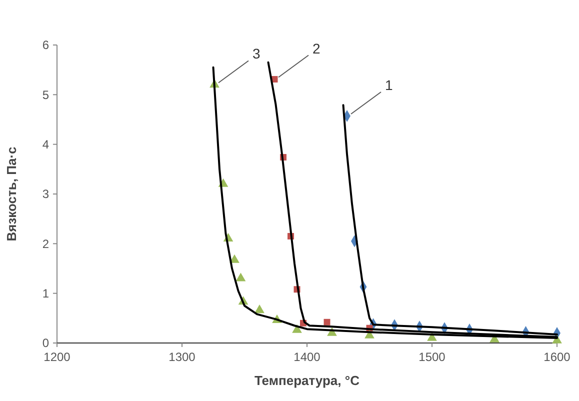 This screenshot has width=579, height=401. Describe the element at coordinates (389, 85) in the screenshot. I see `text: 1` at that location.